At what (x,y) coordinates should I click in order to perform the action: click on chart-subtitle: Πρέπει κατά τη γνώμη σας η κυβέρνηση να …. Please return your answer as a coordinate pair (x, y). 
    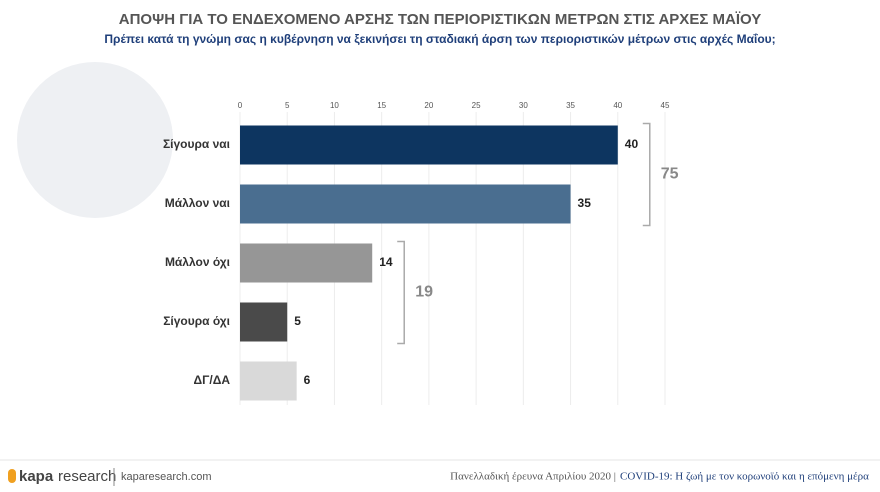
    Looking at the image, I should click on (439, 39).